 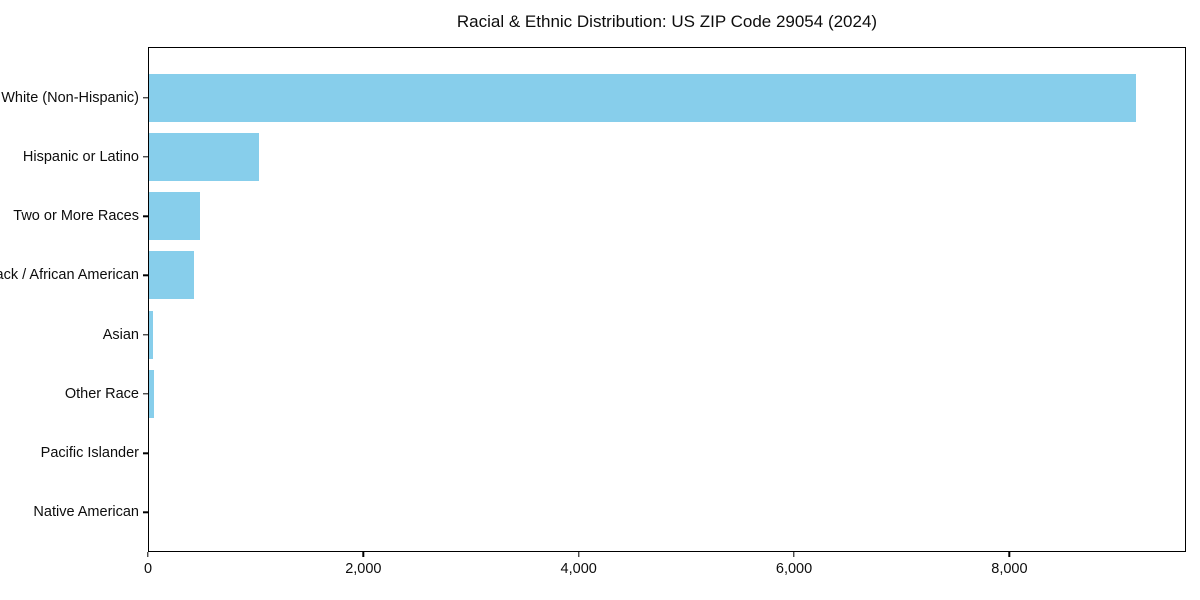 I want to click on y-axis-label: Asian, so click(x=120, y=334).